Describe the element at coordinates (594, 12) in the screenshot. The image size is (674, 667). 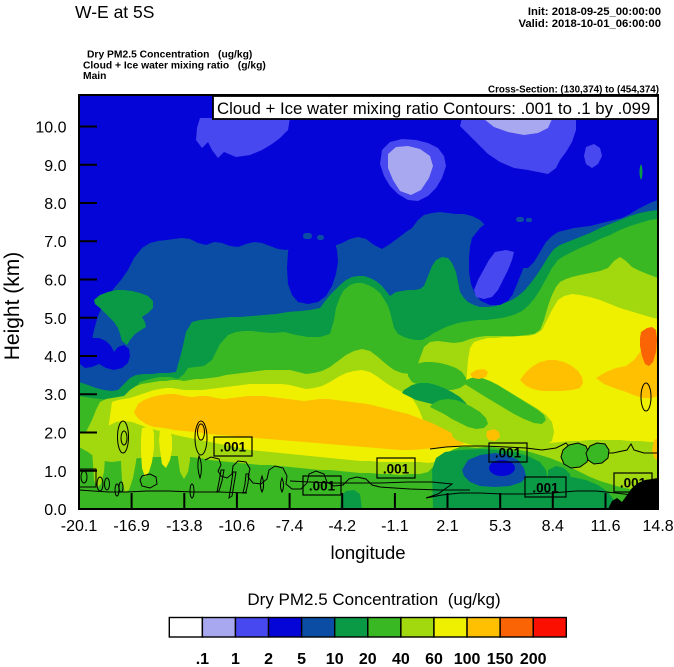
I see `svg-text: Init: 2018-09-25_00:00:00` at that location.